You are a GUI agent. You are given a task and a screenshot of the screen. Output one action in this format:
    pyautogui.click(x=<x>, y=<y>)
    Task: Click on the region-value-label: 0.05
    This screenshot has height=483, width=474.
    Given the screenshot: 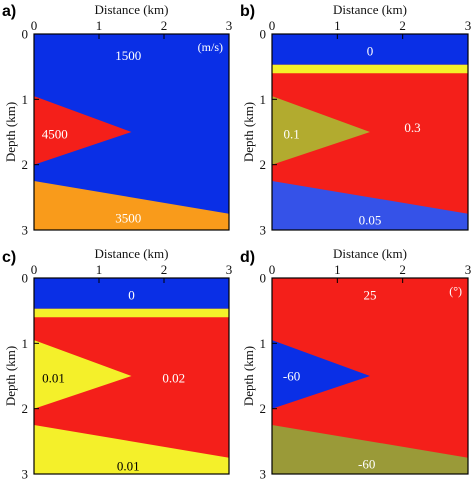 What is the action you would take?
    pyautogui.click(x=370, y=220)
    